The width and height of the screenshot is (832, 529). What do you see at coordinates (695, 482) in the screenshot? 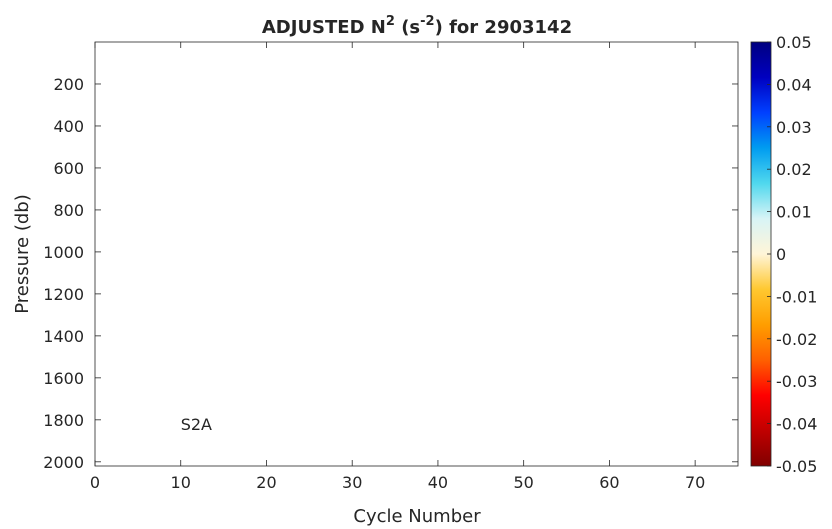
I see `x-tick-label: 70` at bounding box center [695, 482].